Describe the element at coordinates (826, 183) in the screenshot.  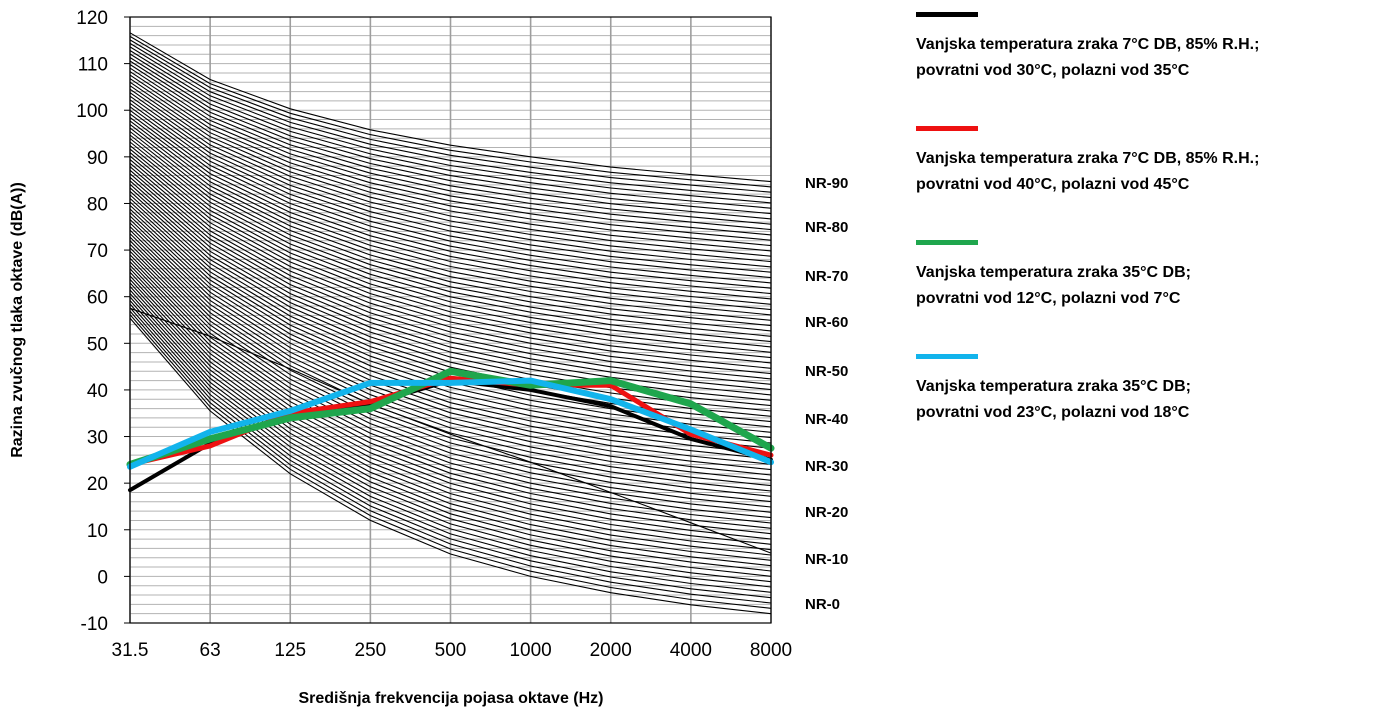
I see `nr-label: NR-90` at that location.